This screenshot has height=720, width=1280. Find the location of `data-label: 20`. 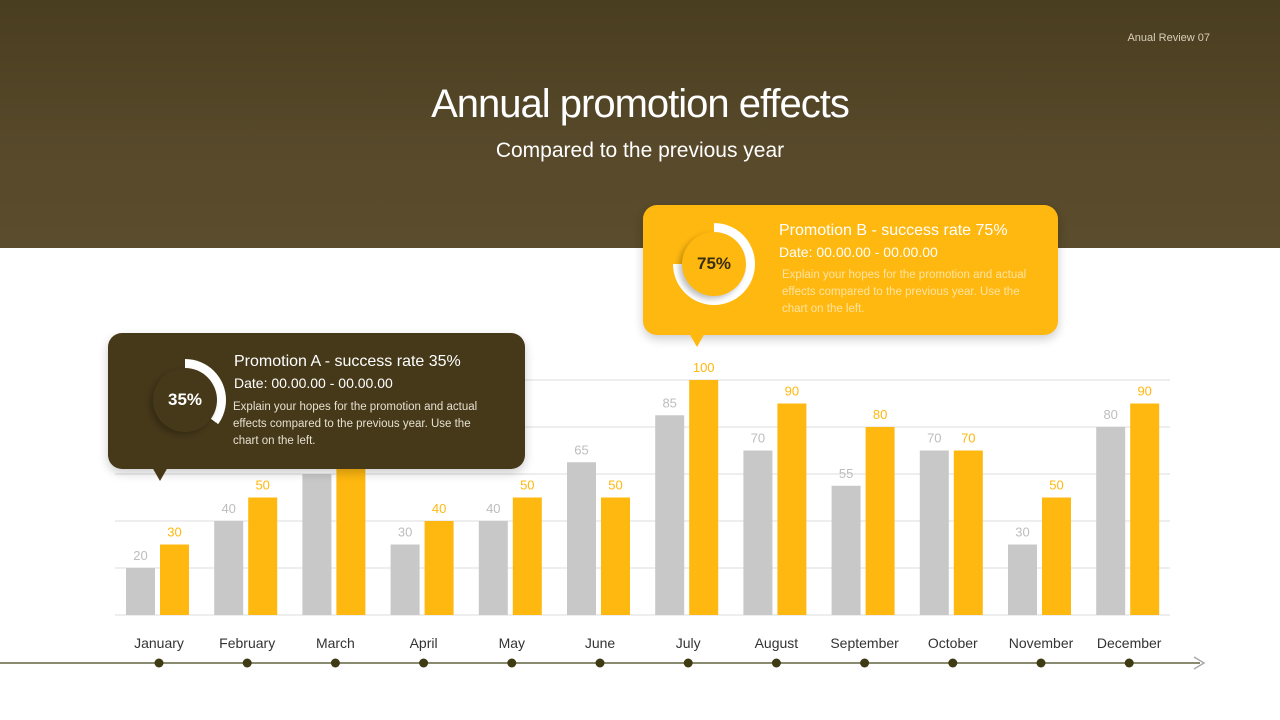

data-label: 20 is located at coordinates (140, 555).